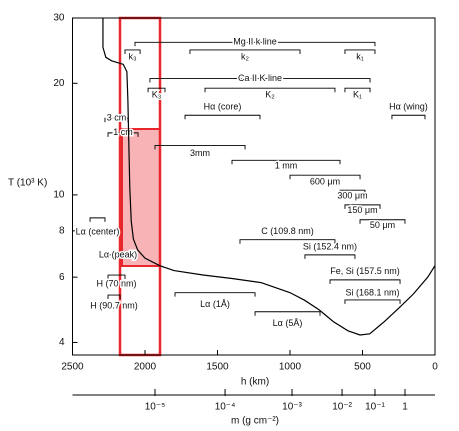 The width and height of the screenshot is (459, 431). I want to click on x-tick-label: 2500, so click(72, 367).